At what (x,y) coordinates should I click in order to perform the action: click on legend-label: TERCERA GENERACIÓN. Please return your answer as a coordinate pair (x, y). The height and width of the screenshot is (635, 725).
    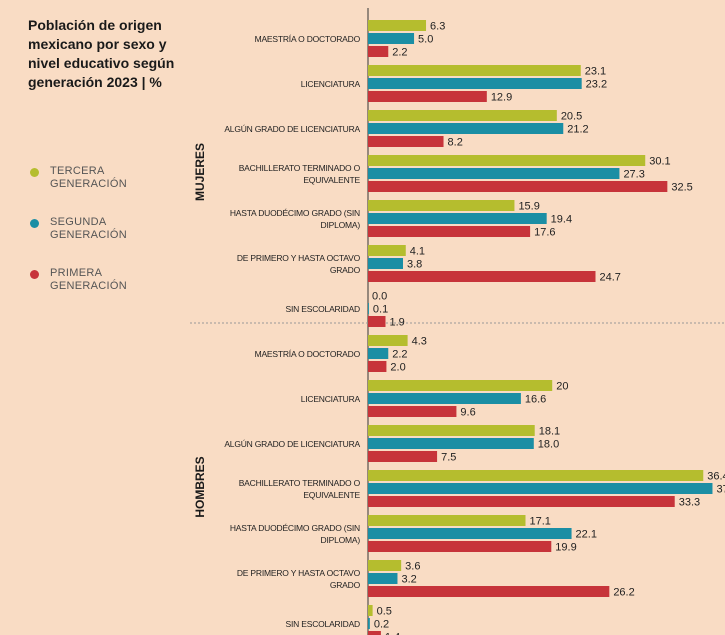
    Looking at the image, I should click on (88, 177).